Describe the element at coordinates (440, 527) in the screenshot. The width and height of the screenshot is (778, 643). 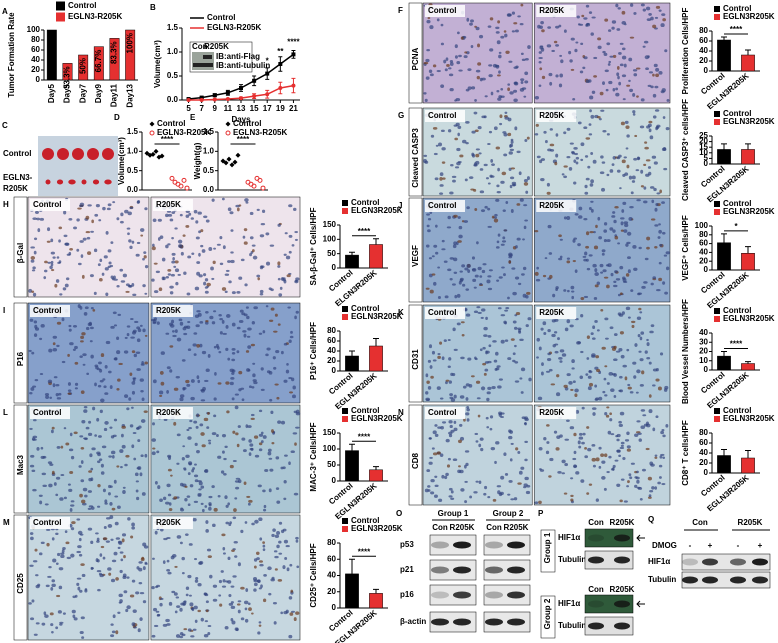
I see `lane-label: Con` at that location.